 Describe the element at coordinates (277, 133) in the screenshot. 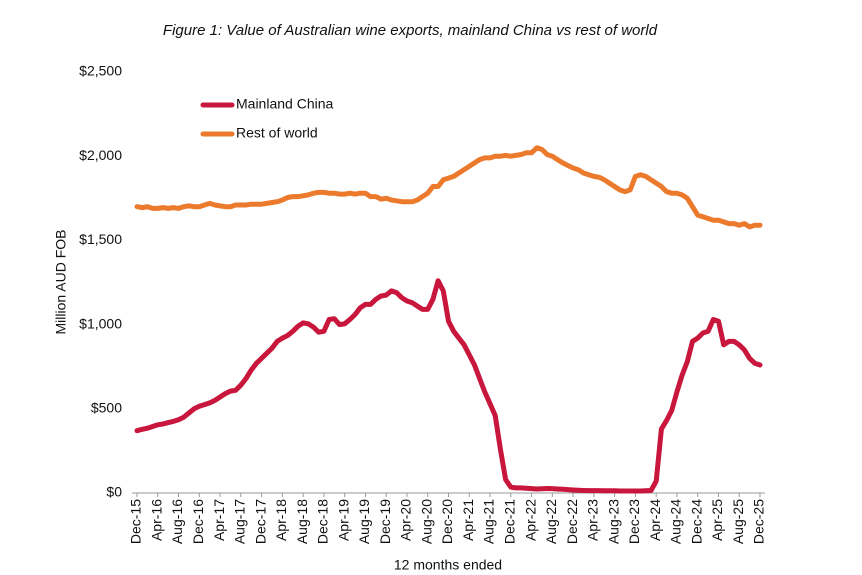

I see `legend-label: Rest of world` at that location.